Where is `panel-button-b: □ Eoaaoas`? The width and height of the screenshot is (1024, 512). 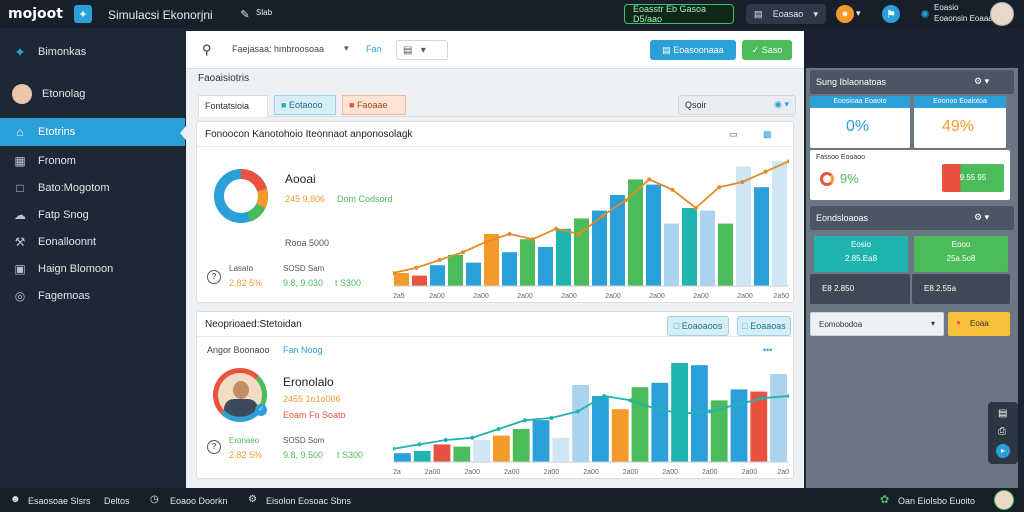 panel-button-b: □ Eoaaoas is located at coordinates (764, 326).